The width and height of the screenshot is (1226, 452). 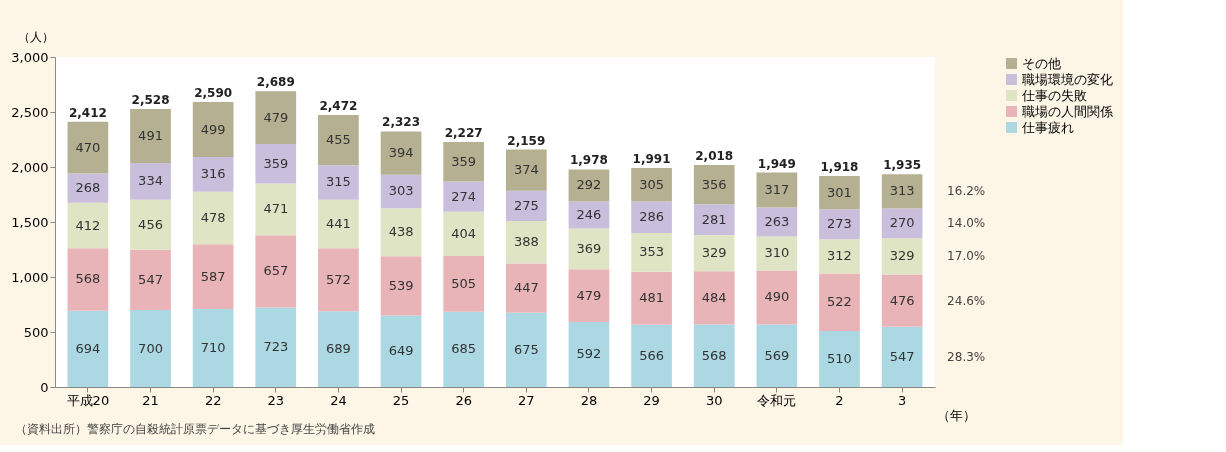 What do you see at coordinates (150, 400) in the screenshot?
I see `x-tick-label: 21` at bounding box center [150, 400].